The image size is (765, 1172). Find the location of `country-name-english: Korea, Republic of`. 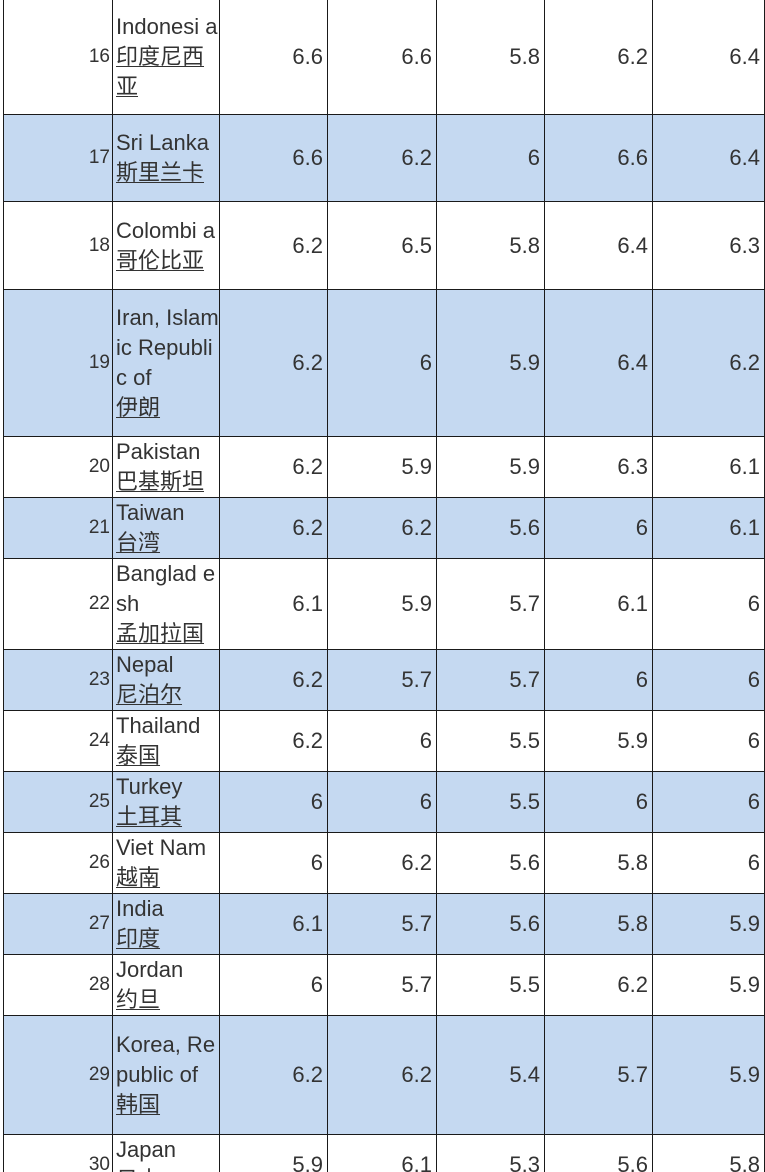

country-name-english: Korea, Republic of is located at coordinates (166, 1059).